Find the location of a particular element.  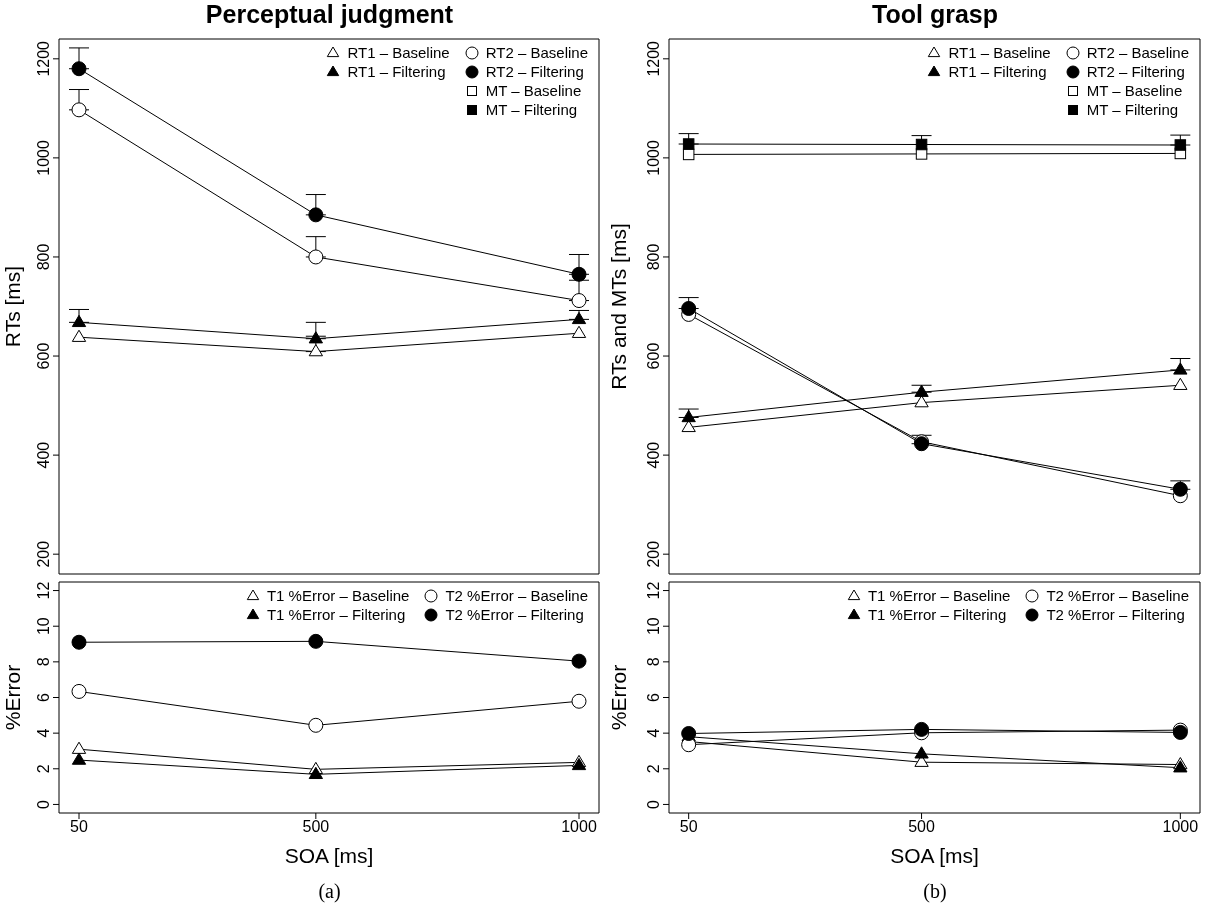

y-axis-title: RTs and MTs [ms] is located at coordinates (618, 306).